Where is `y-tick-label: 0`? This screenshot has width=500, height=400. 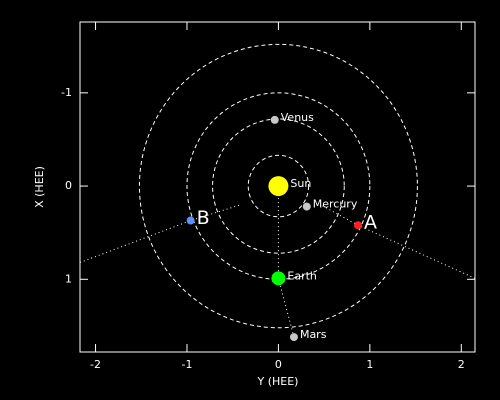 y-tick-label: 0 is located at coordinates (68, 185).